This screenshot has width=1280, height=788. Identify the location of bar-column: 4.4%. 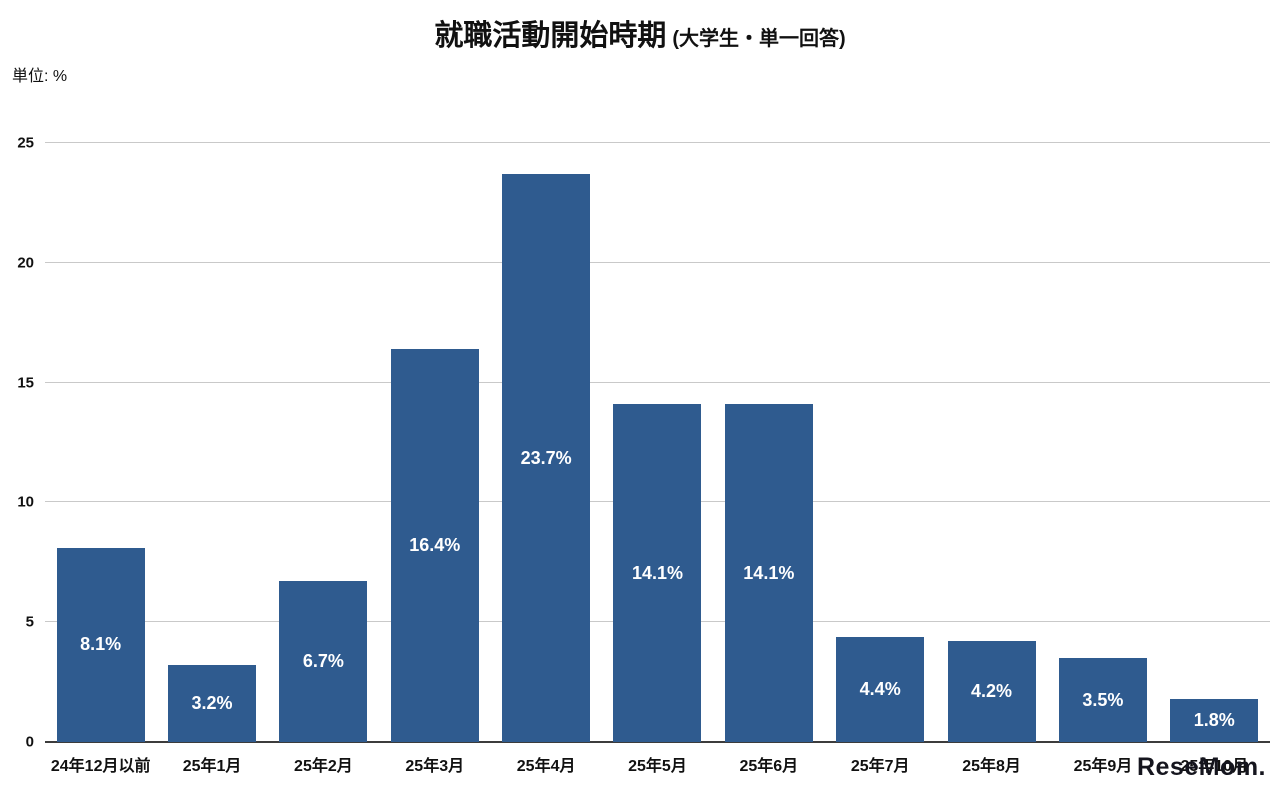
(880, 442).